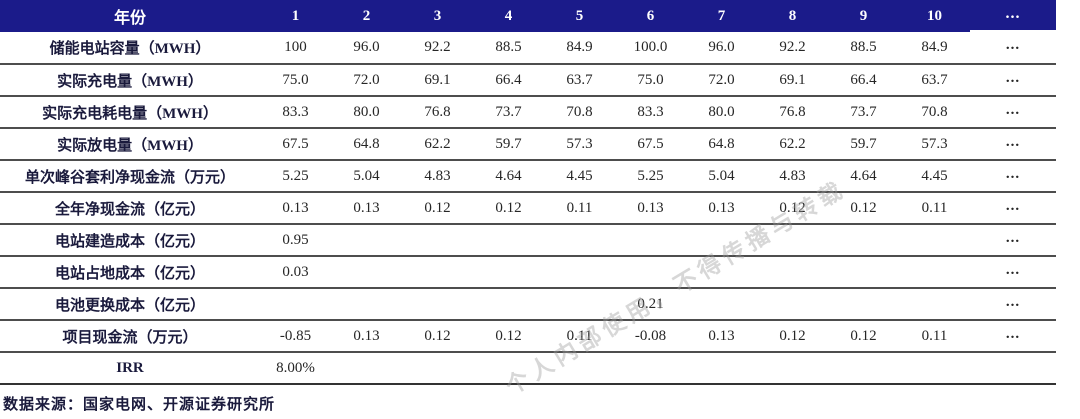 The height and width of the screenshot is (419, 1080). What do you see at coordinates (650, 48) in the screenshot?
I see `value-cell: 100.0` at bounding box center [650, 48].